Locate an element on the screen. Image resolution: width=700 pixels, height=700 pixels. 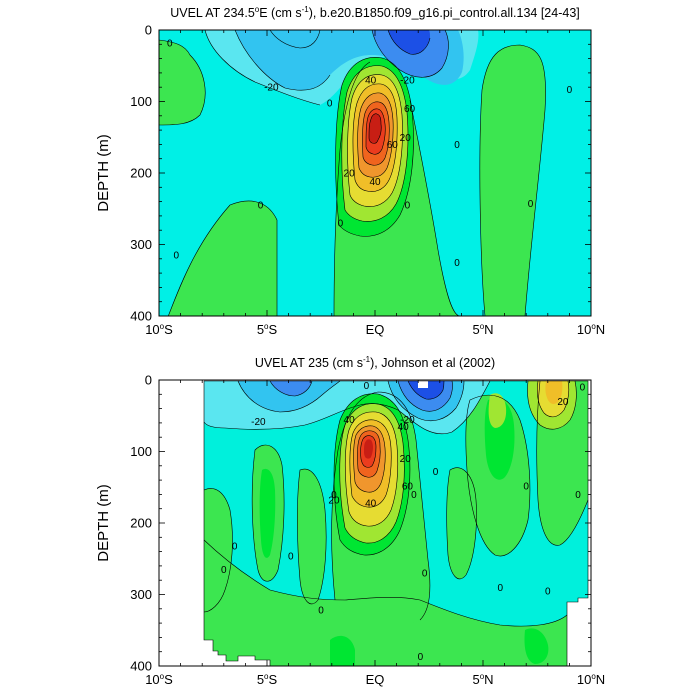
top-y-tick-label: 400 is located at coordinates (141, 316).